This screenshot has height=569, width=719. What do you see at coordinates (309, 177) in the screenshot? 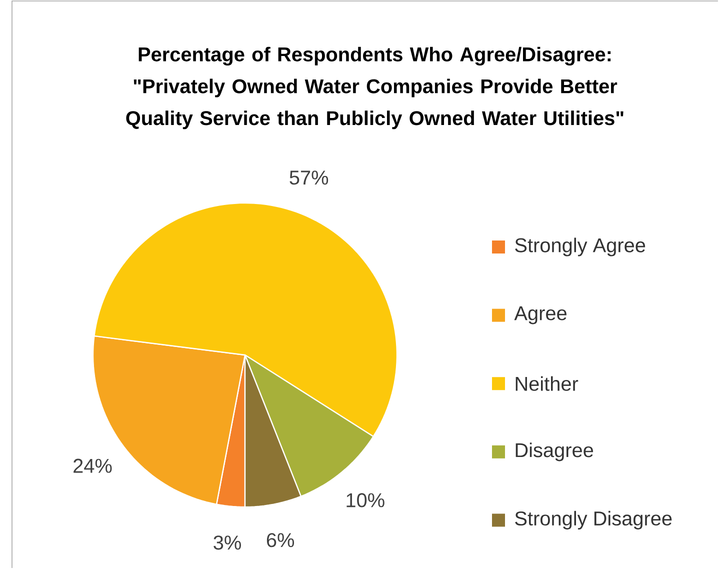
I see `data-label: 57%` at bounding box center [309, 177].